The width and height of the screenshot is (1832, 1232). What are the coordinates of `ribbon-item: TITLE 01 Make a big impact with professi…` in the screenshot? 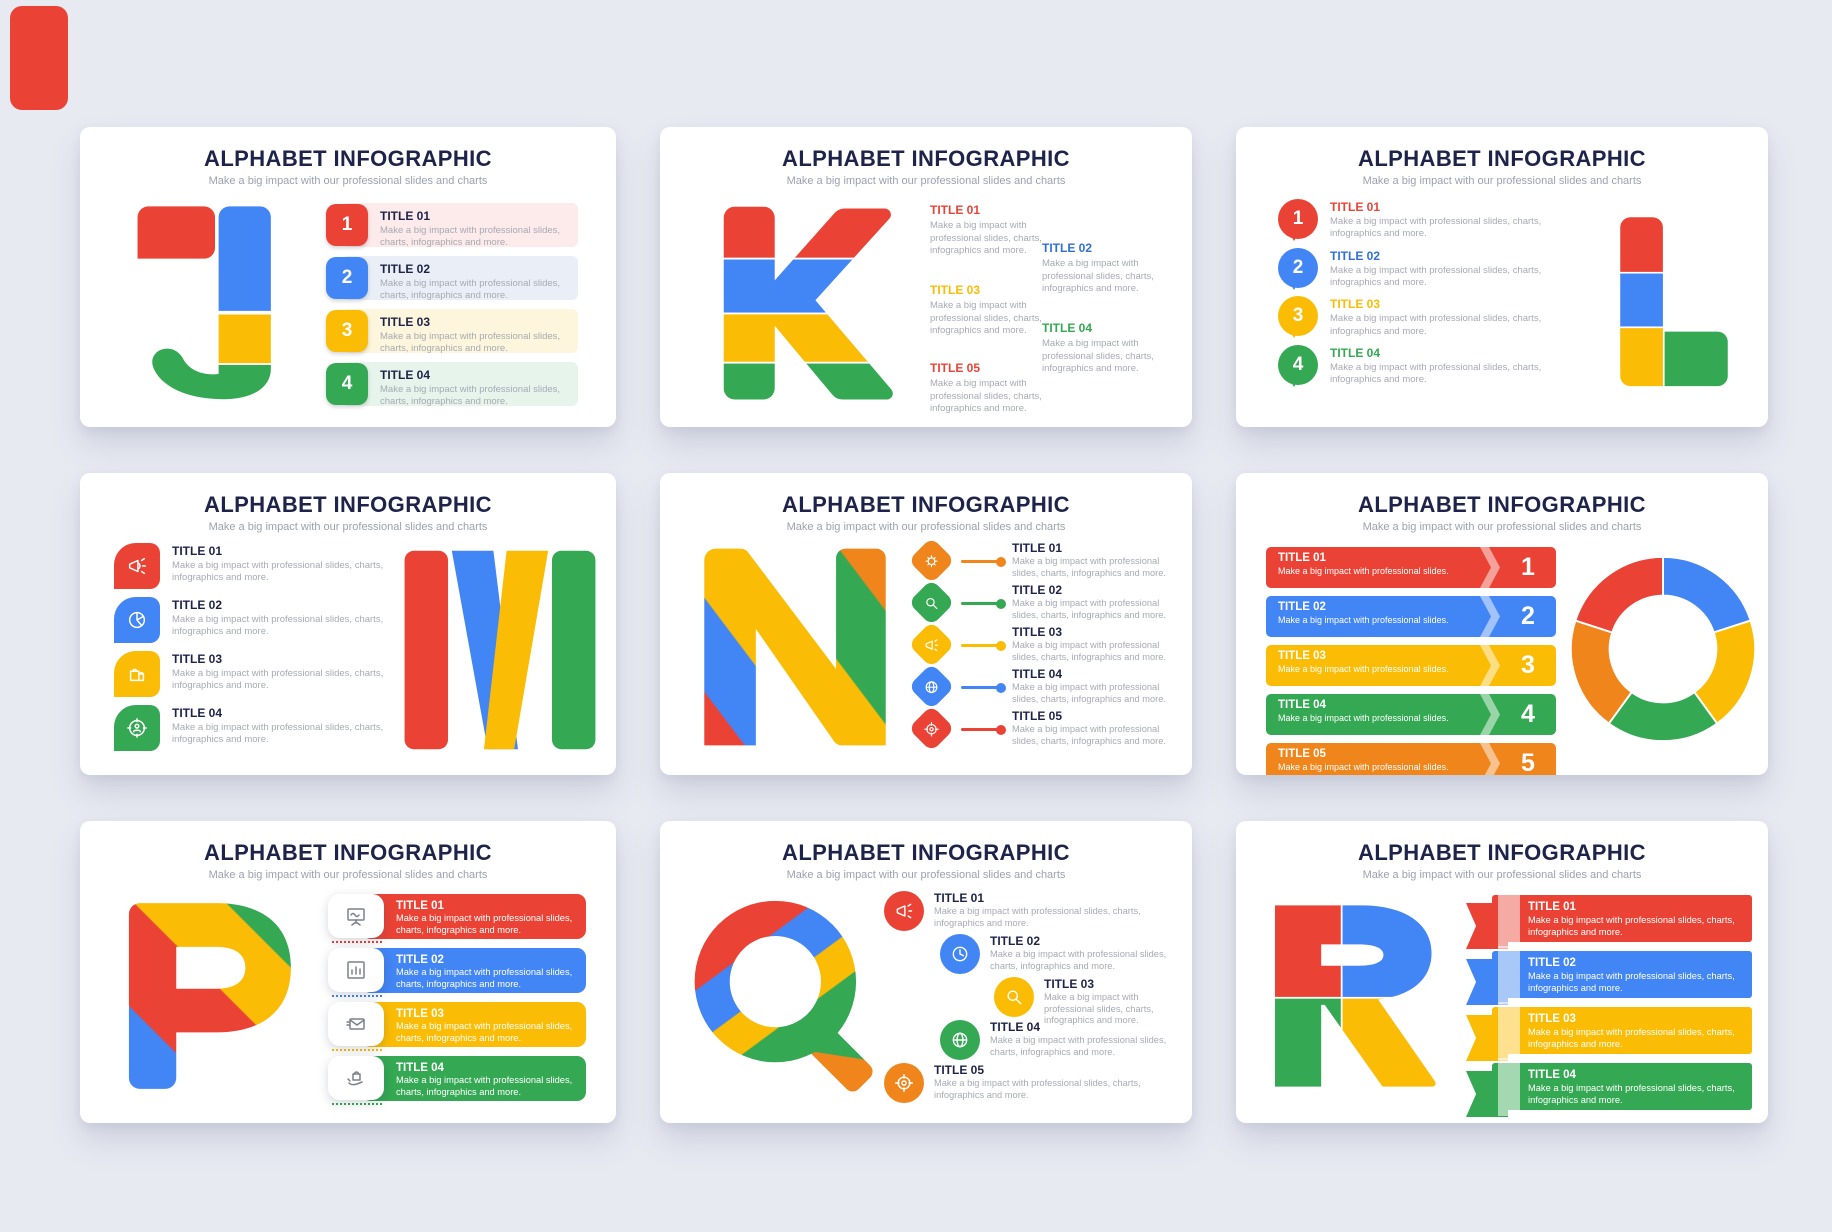 It's located at (1609, 919).